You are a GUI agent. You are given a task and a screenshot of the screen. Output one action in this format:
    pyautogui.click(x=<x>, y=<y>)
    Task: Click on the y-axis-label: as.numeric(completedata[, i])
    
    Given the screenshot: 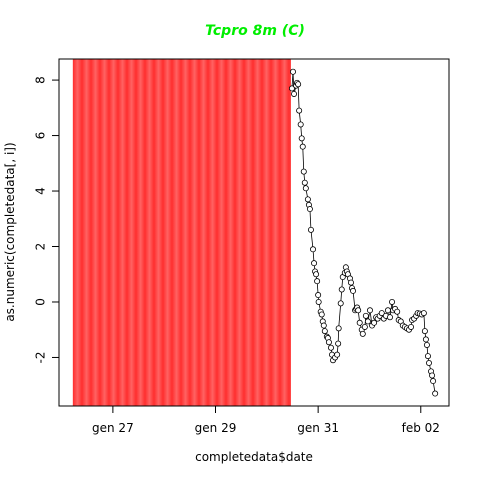 What is the action you would take?
    pyautogui.click(x=10, y=231)
    